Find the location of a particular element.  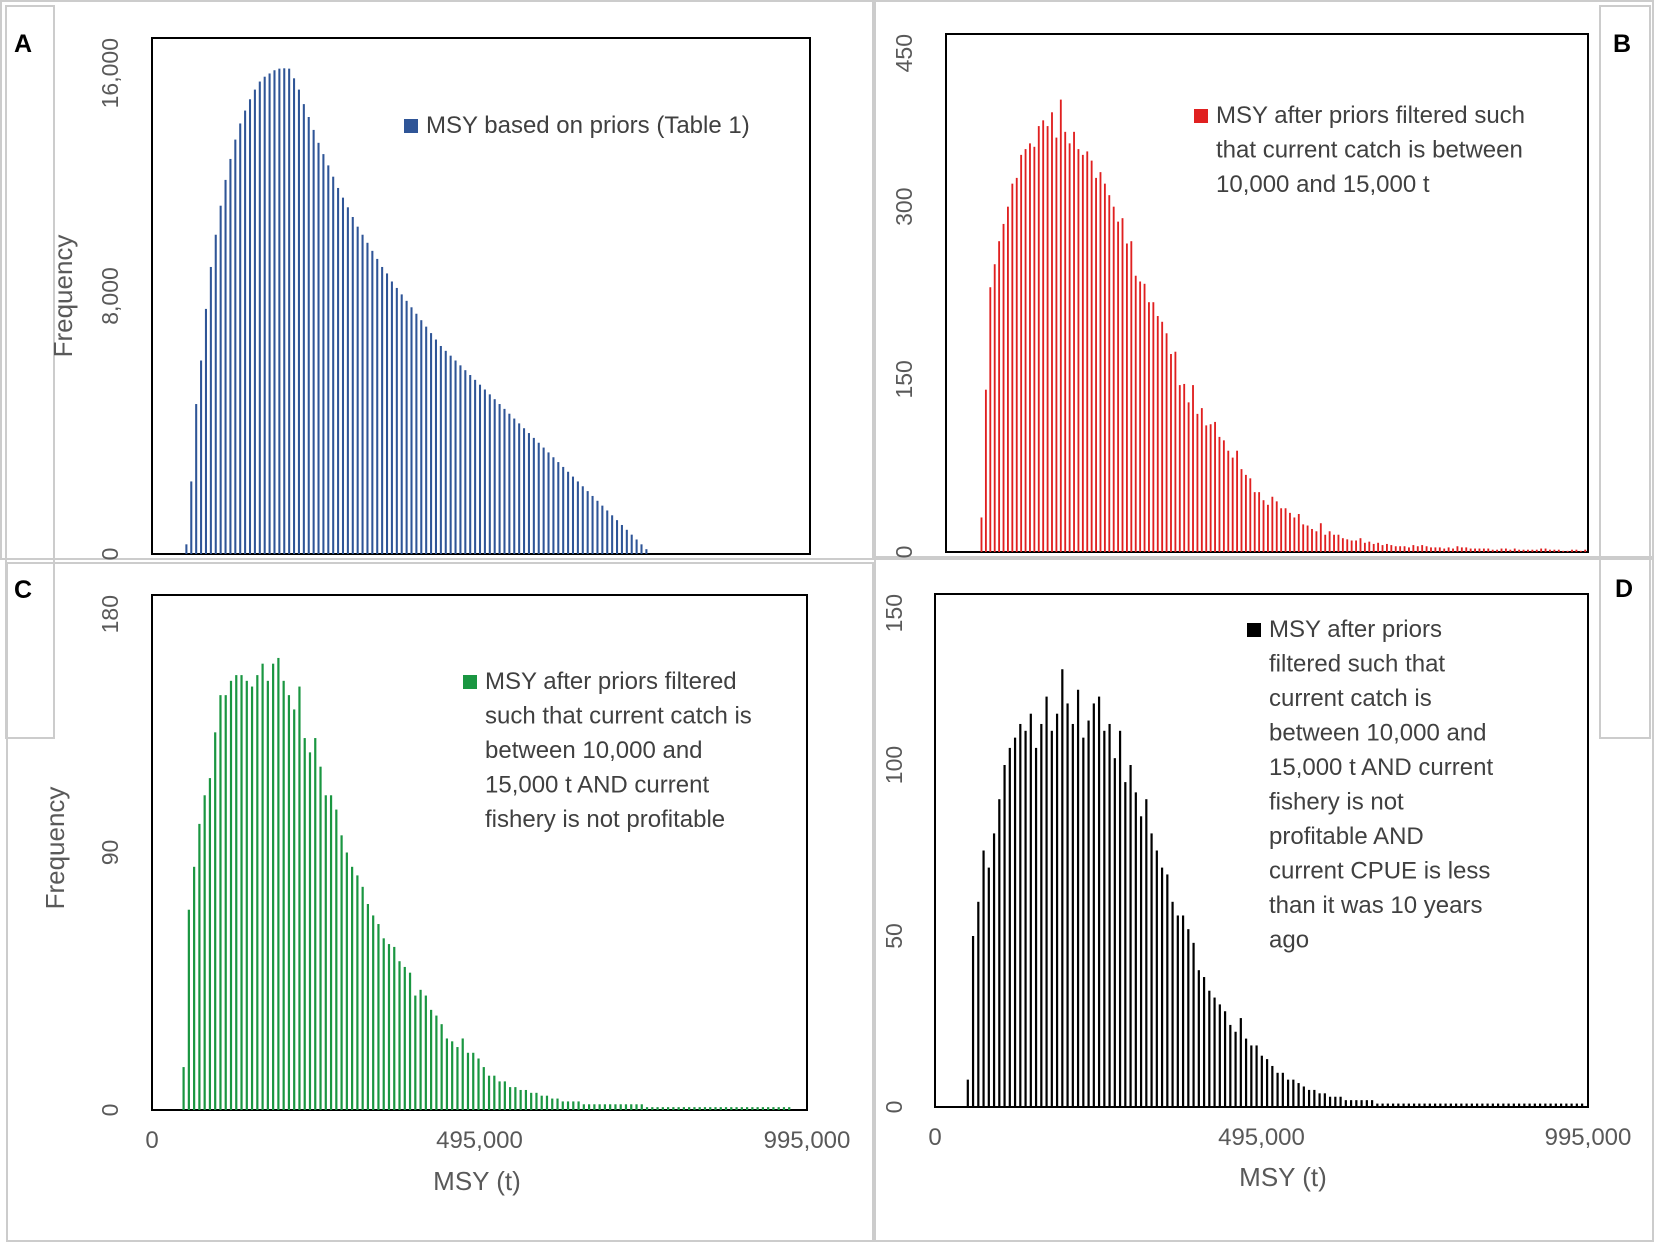

legend-label: current catch is is located at coordinates (1350, 698).